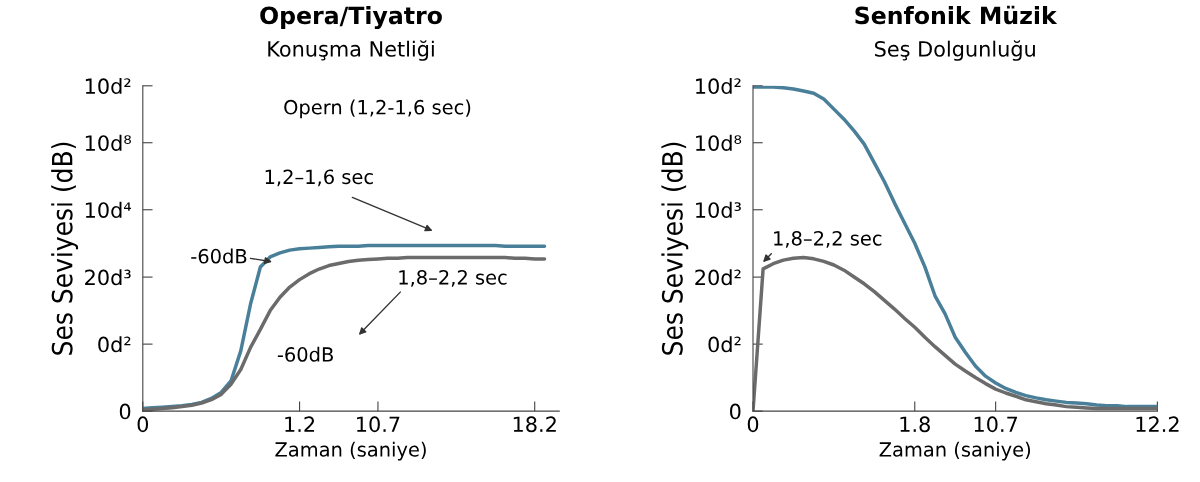 The width and height of the screenshot is (1200, 482). Describe the element at coordinates (319, 178) in the screenshot. I see `text: 1,2–1,6 sec` at that location.